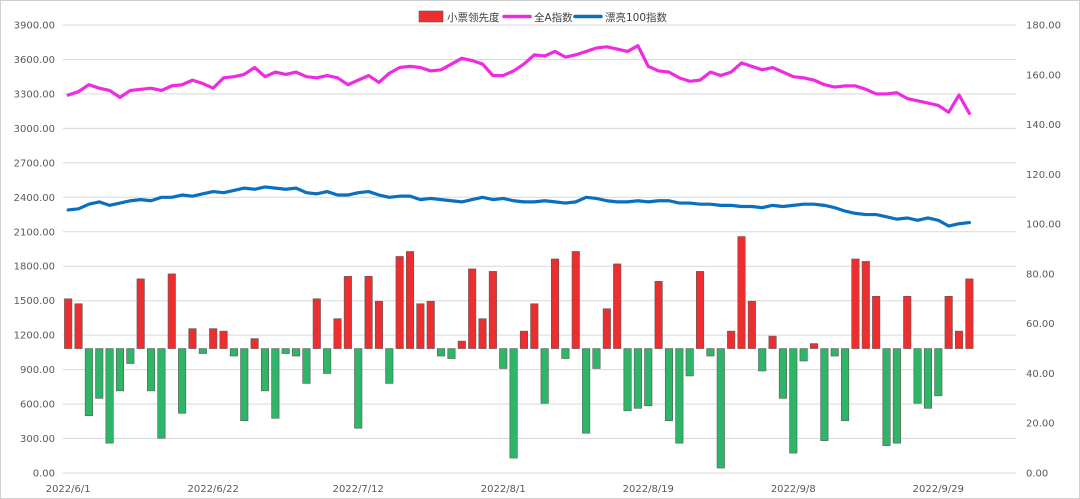 The width and height of the screenshot is (1080, 499). Describe the element at coordinates (34, 94) in the screenshot. I see `left-axis-tick-label: 3300.00` at that location.